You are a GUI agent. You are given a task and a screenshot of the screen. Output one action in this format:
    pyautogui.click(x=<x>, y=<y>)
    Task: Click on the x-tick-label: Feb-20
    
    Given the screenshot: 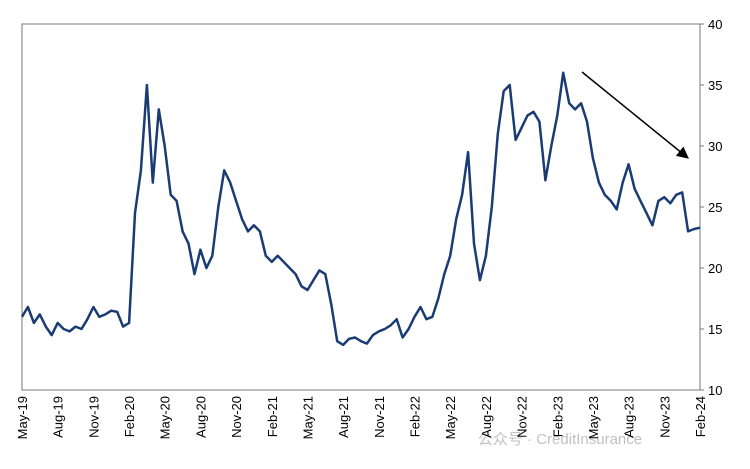 What is the action you would take?
    pyautogui.click(x=129, y=416)
    